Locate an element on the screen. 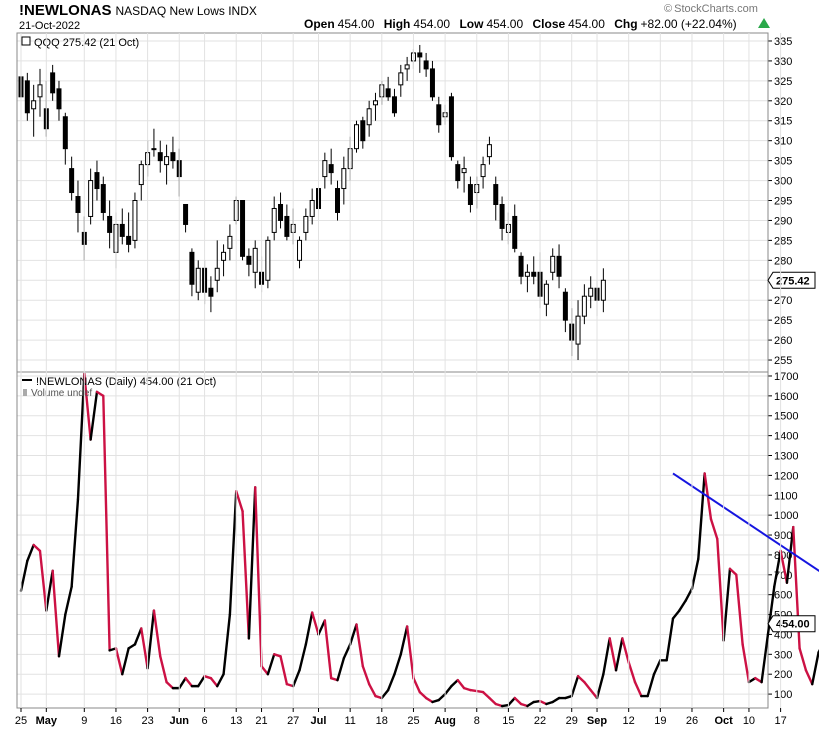  last-value-label: 275.42 is located at coordinates (793, 281).